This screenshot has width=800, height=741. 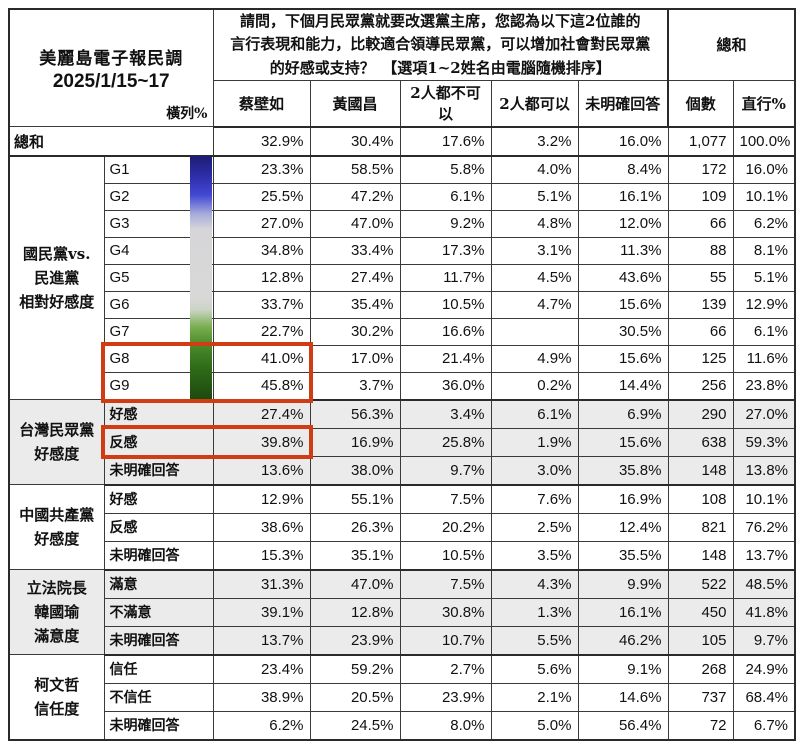 I want to click on data-cell: 24.9%, so click(x=764, y=669).